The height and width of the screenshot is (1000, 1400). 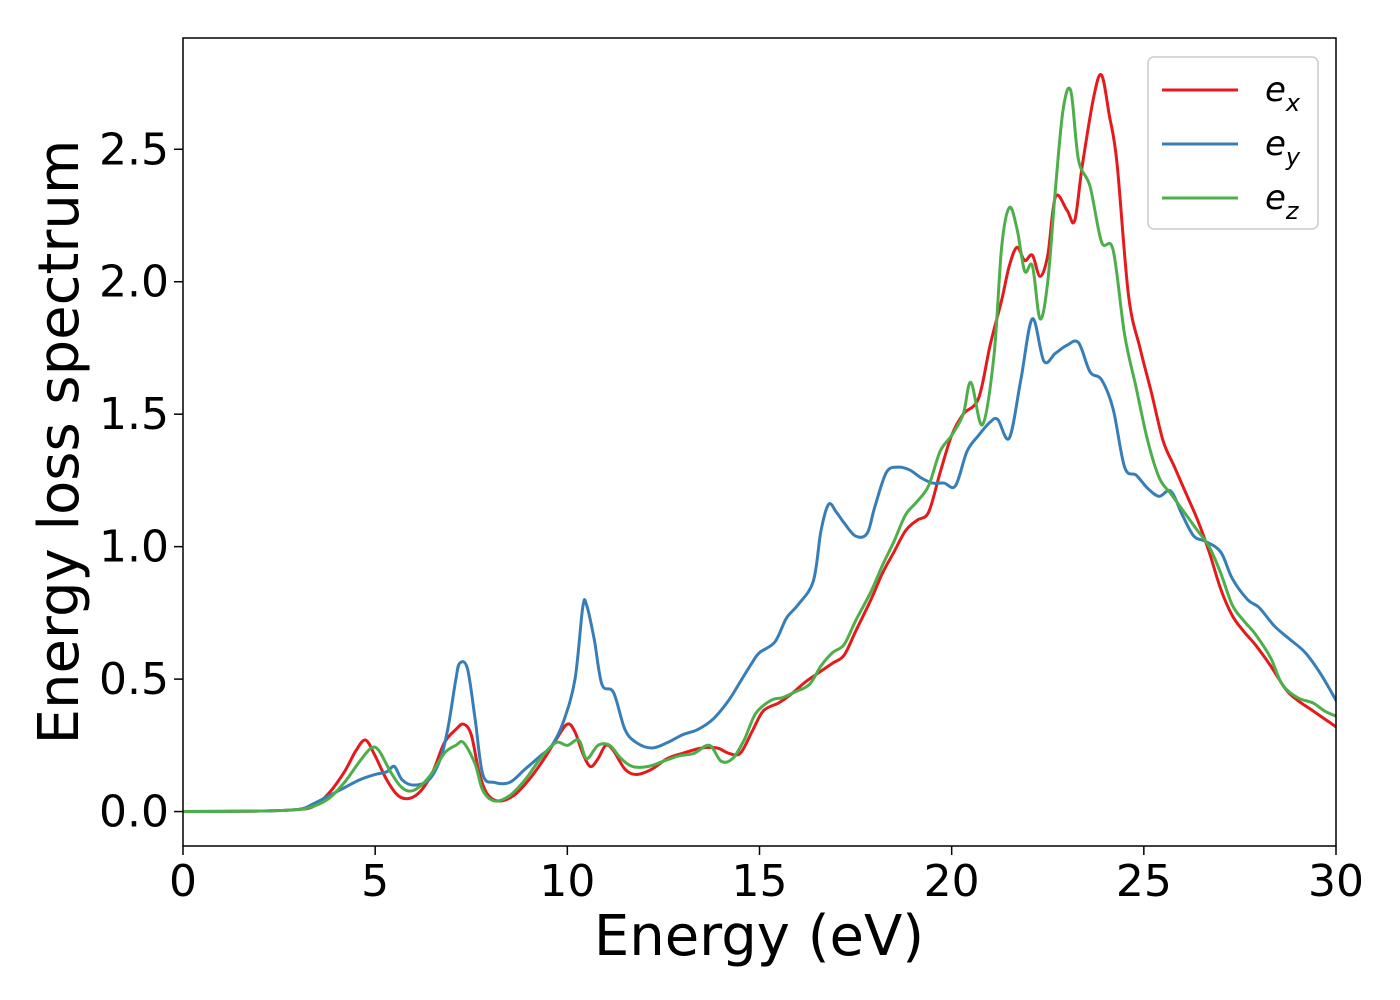 I want to click on x-tick-label: 20, so click(x=952, y=881).